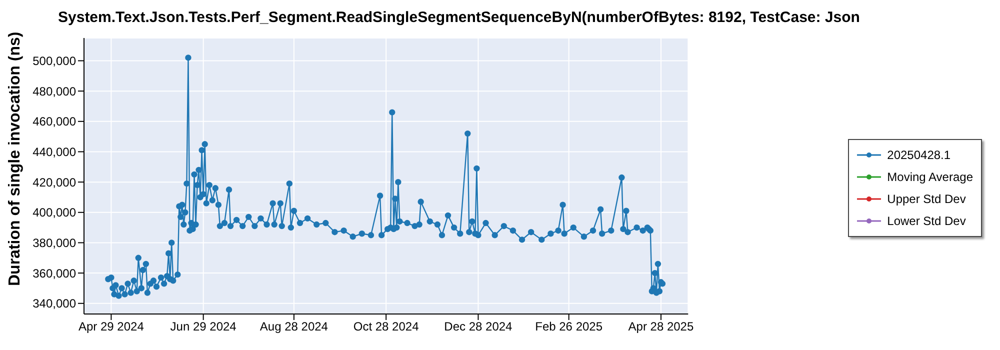 This screenshot has height=350, width=1000. I want to click on y-tick-label: 360,000, so click(54, 273).